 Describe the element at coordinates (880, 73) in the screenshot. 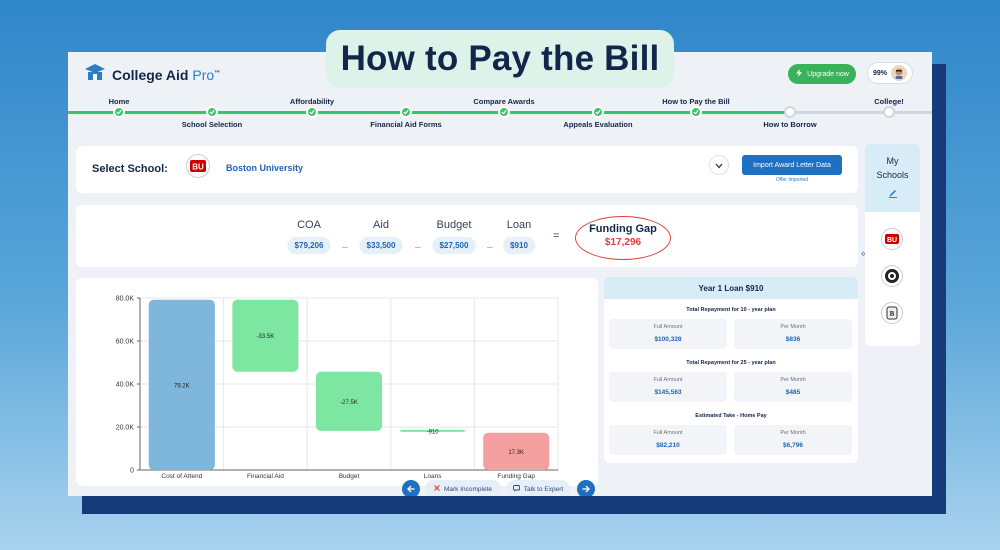

I see `profile-completion: 99%` at that location.